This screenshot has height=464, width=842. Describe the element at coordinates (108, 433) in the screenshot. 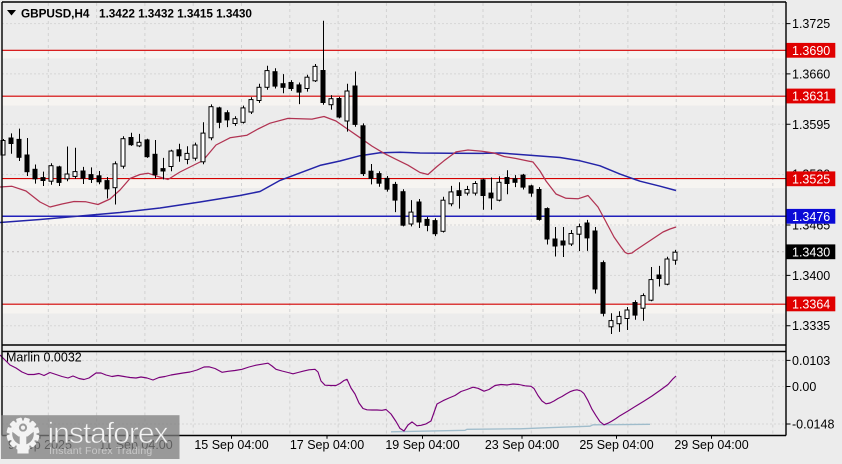

I see `svg-text: instaforex` at that location.